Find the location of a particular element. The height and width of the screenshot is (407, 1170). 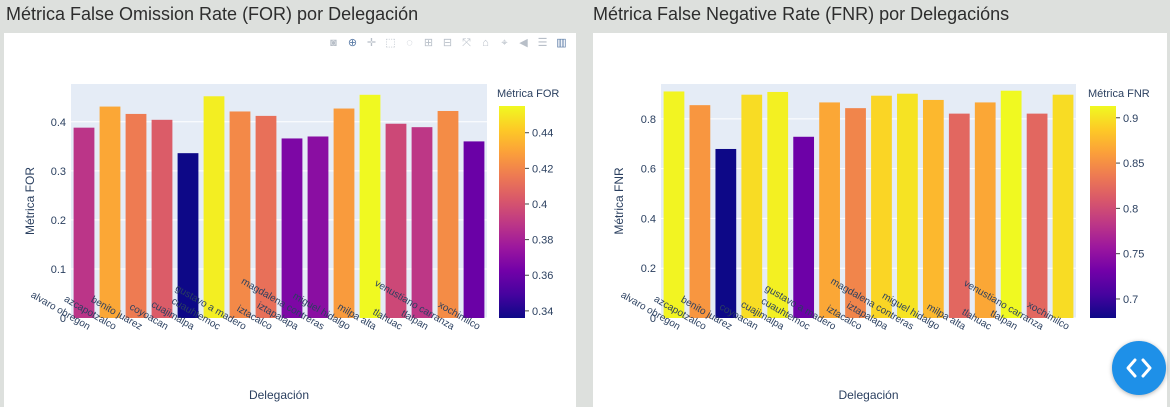

pan-icon: ✛ is located at coordinates (371, 43).